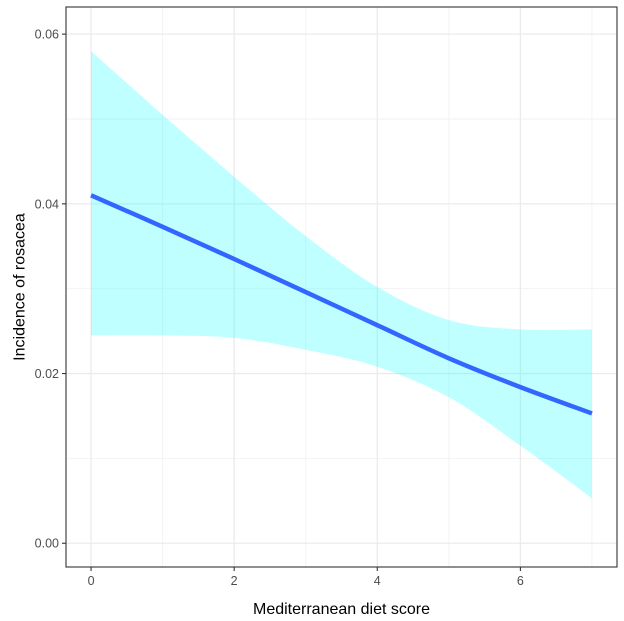 This screenshot has width=624, height=621. What do you see at coordinates (91, 581) in the screenshot?
I see `x-tick-label: 0` at bounding box center [91, 581].